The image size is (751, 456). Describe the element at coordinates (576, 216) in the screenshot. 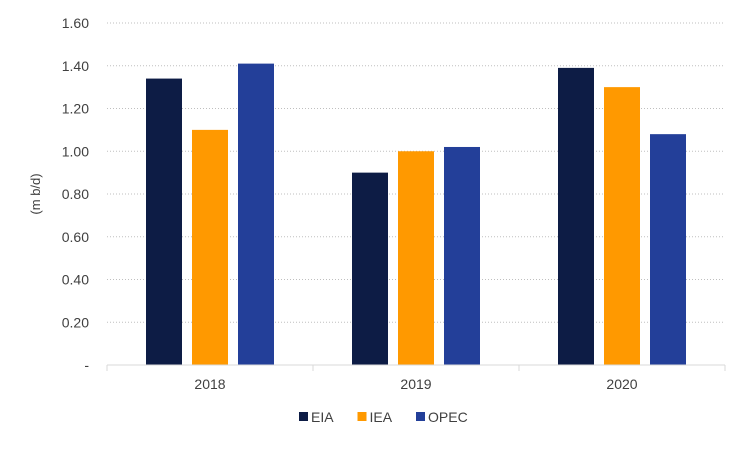

I see `bar-eia-2020` at that location.